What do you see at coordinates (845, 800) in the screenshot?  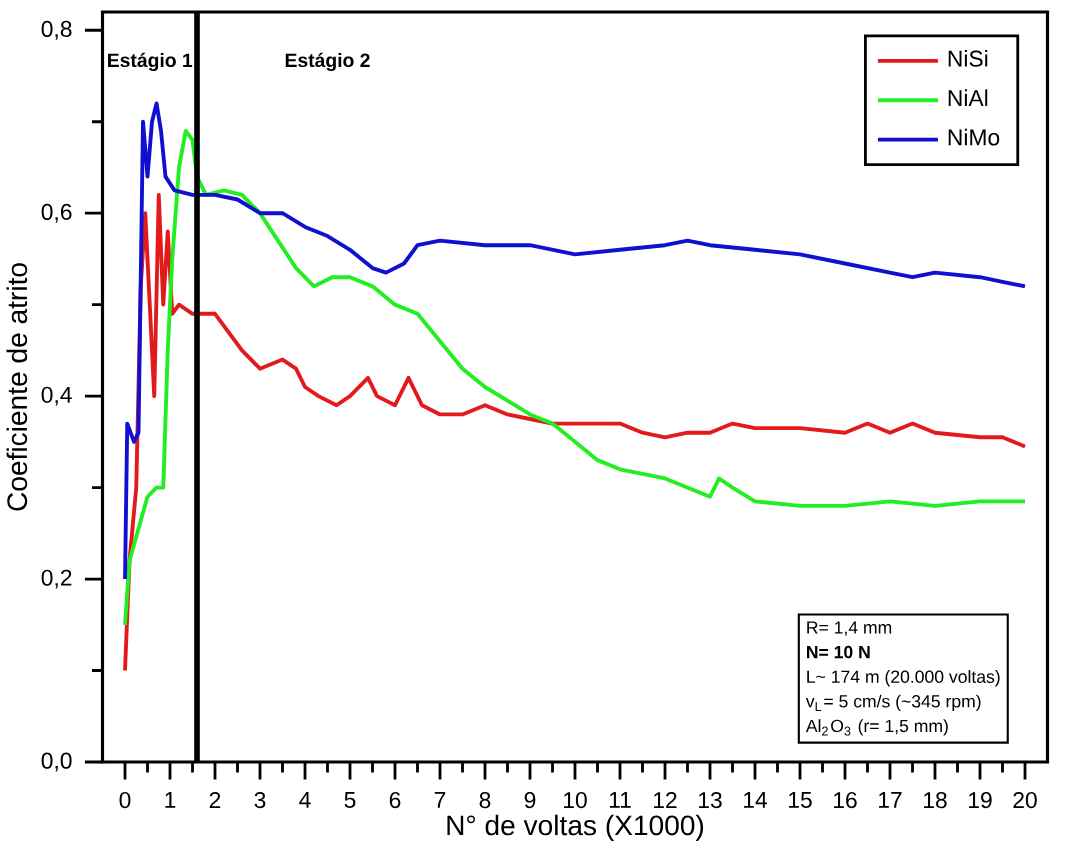 I see `x-tick-label: 16` at bounding box center [845, 800].